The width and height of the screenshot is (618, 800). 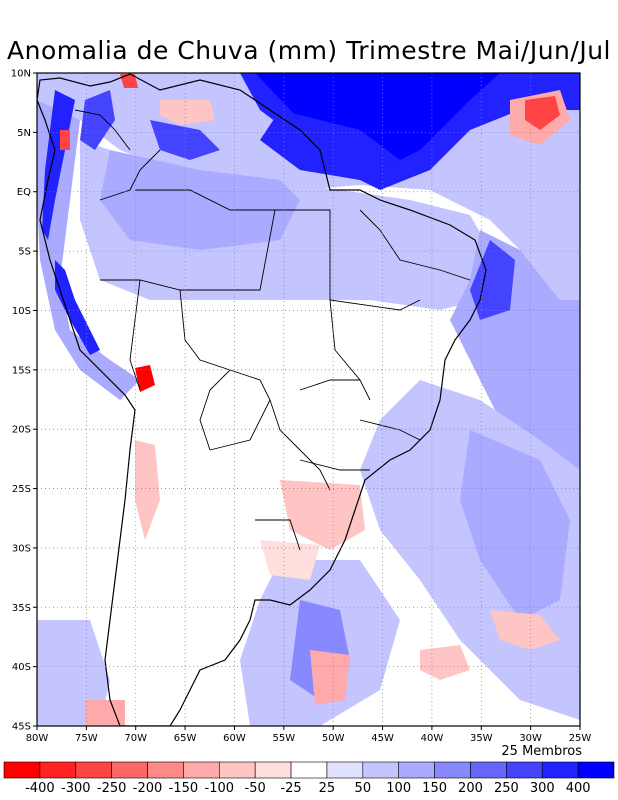 What do you see at coordinates (290, 560) in the screenshot?
I see `anomaly-field-uruguay-neg` at bounding box center [290, 560].